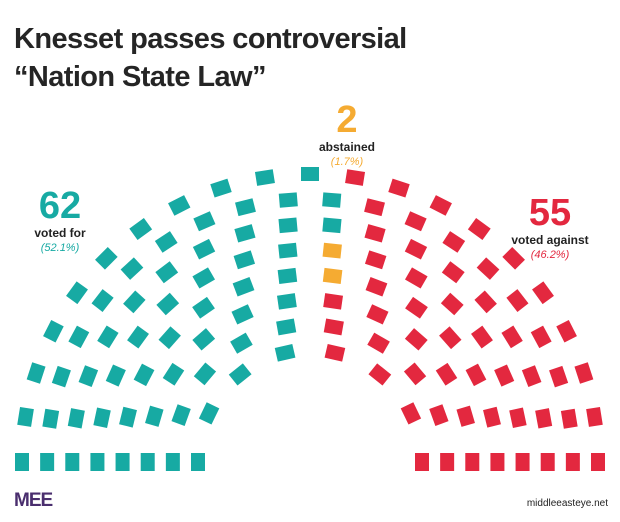 This screenshot has height=522, width=620. Describe the element at coordinates (210, 39) in the screenshot. I see `chart-title-line-1: Knesset passes controversial` at that location.